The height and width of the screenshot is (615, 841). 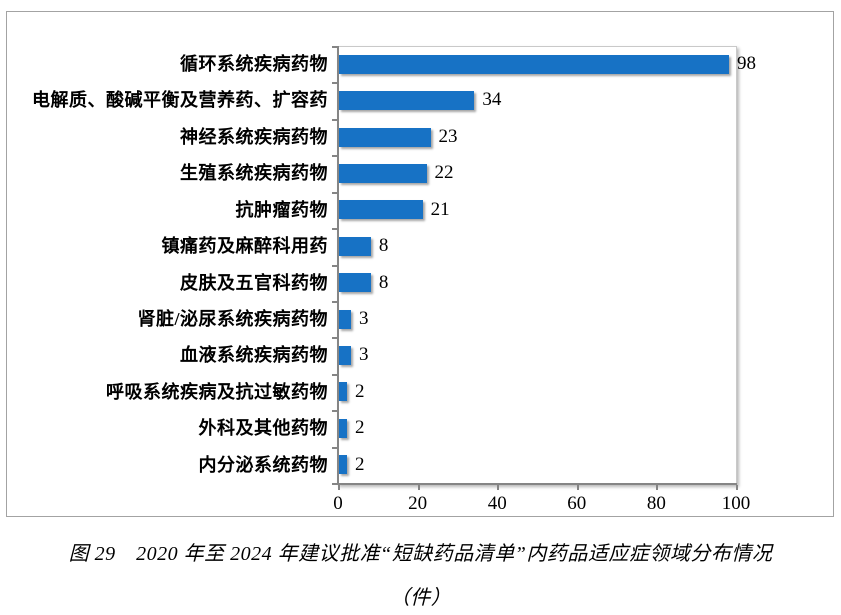 I want to click on category-label: 外科及其他药物, so click(x=263, y=428).